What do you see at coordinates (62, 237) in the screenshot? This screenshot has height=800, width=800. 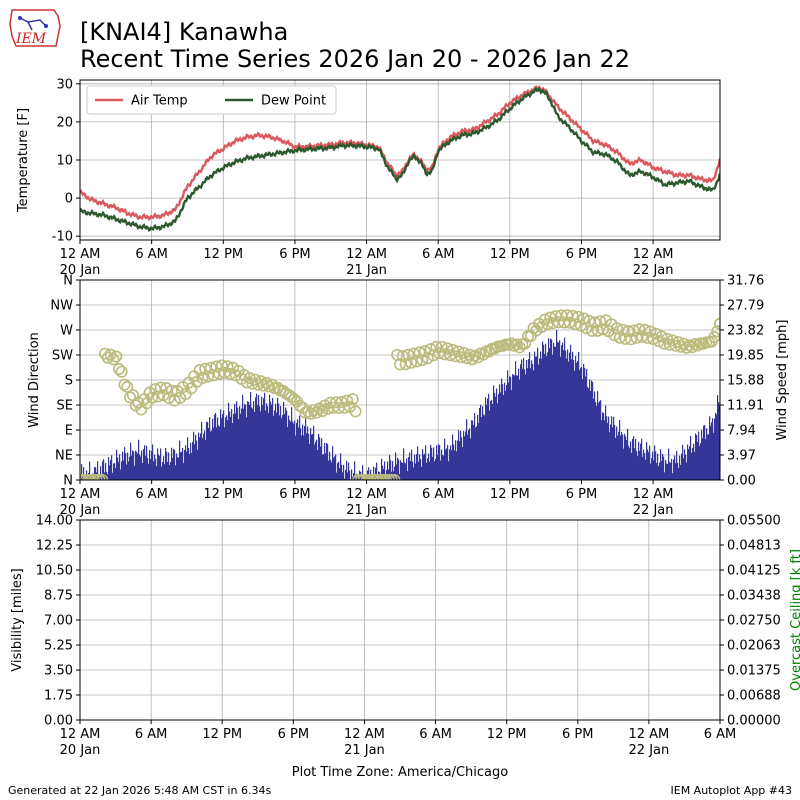 I see `temp-ytick-label-0: -10` at bounding box center [62, 237].